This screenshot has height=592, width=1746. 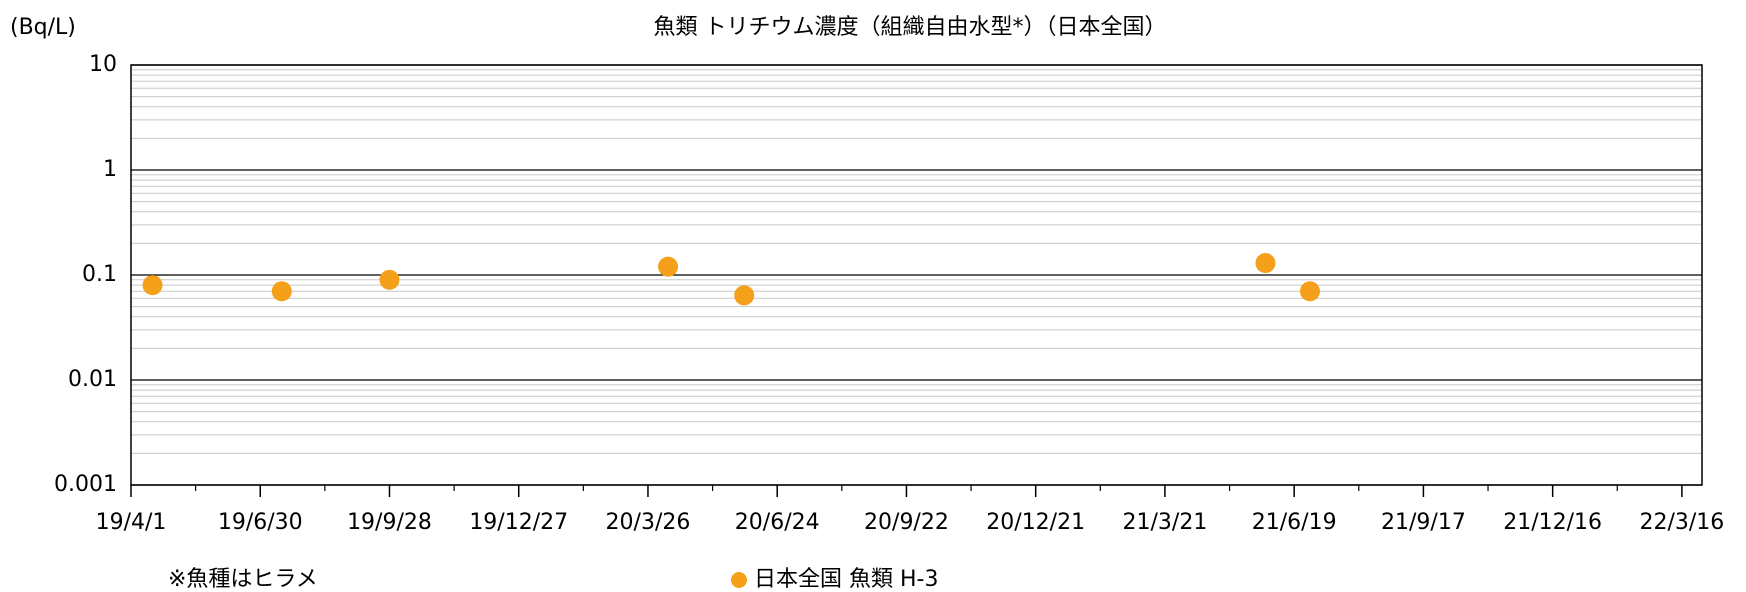 I want to click on y-tick-label: 10, so click(x=103, y=64).